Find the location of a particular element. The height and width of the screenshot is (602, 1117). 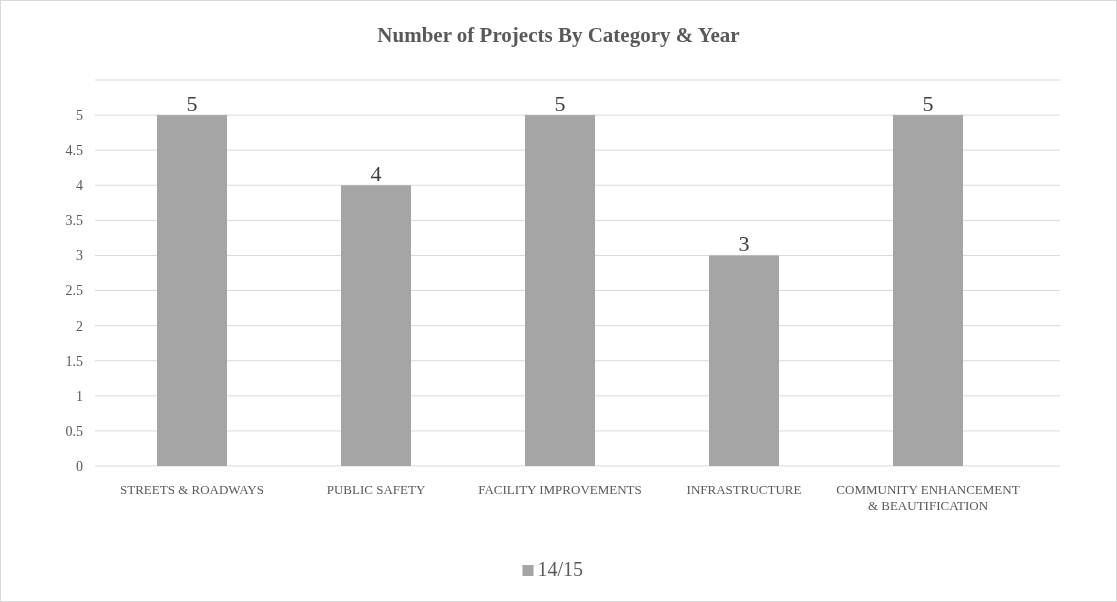

x-tick-label: FACILITY IMPROVEMENTS is located at coordinates (560, 489).